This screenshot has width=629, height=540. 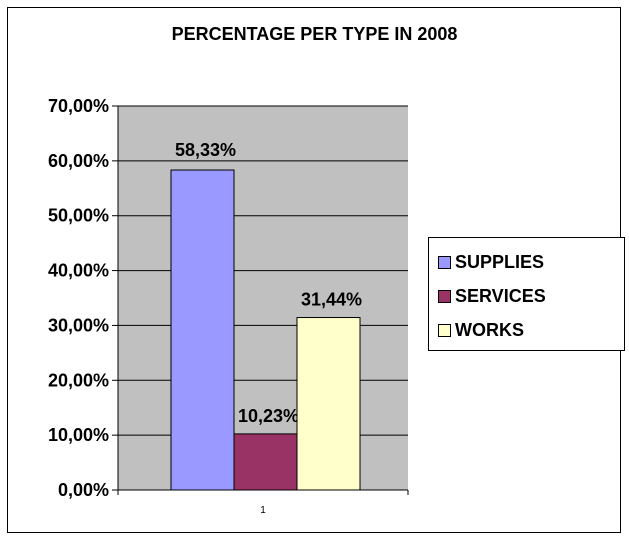 What do you see at coordinates (314, 34) in the screenshot?
I see `chart-title: PERCENTAGE PER TYPE IN 2008` at bounding box center [314, 34].